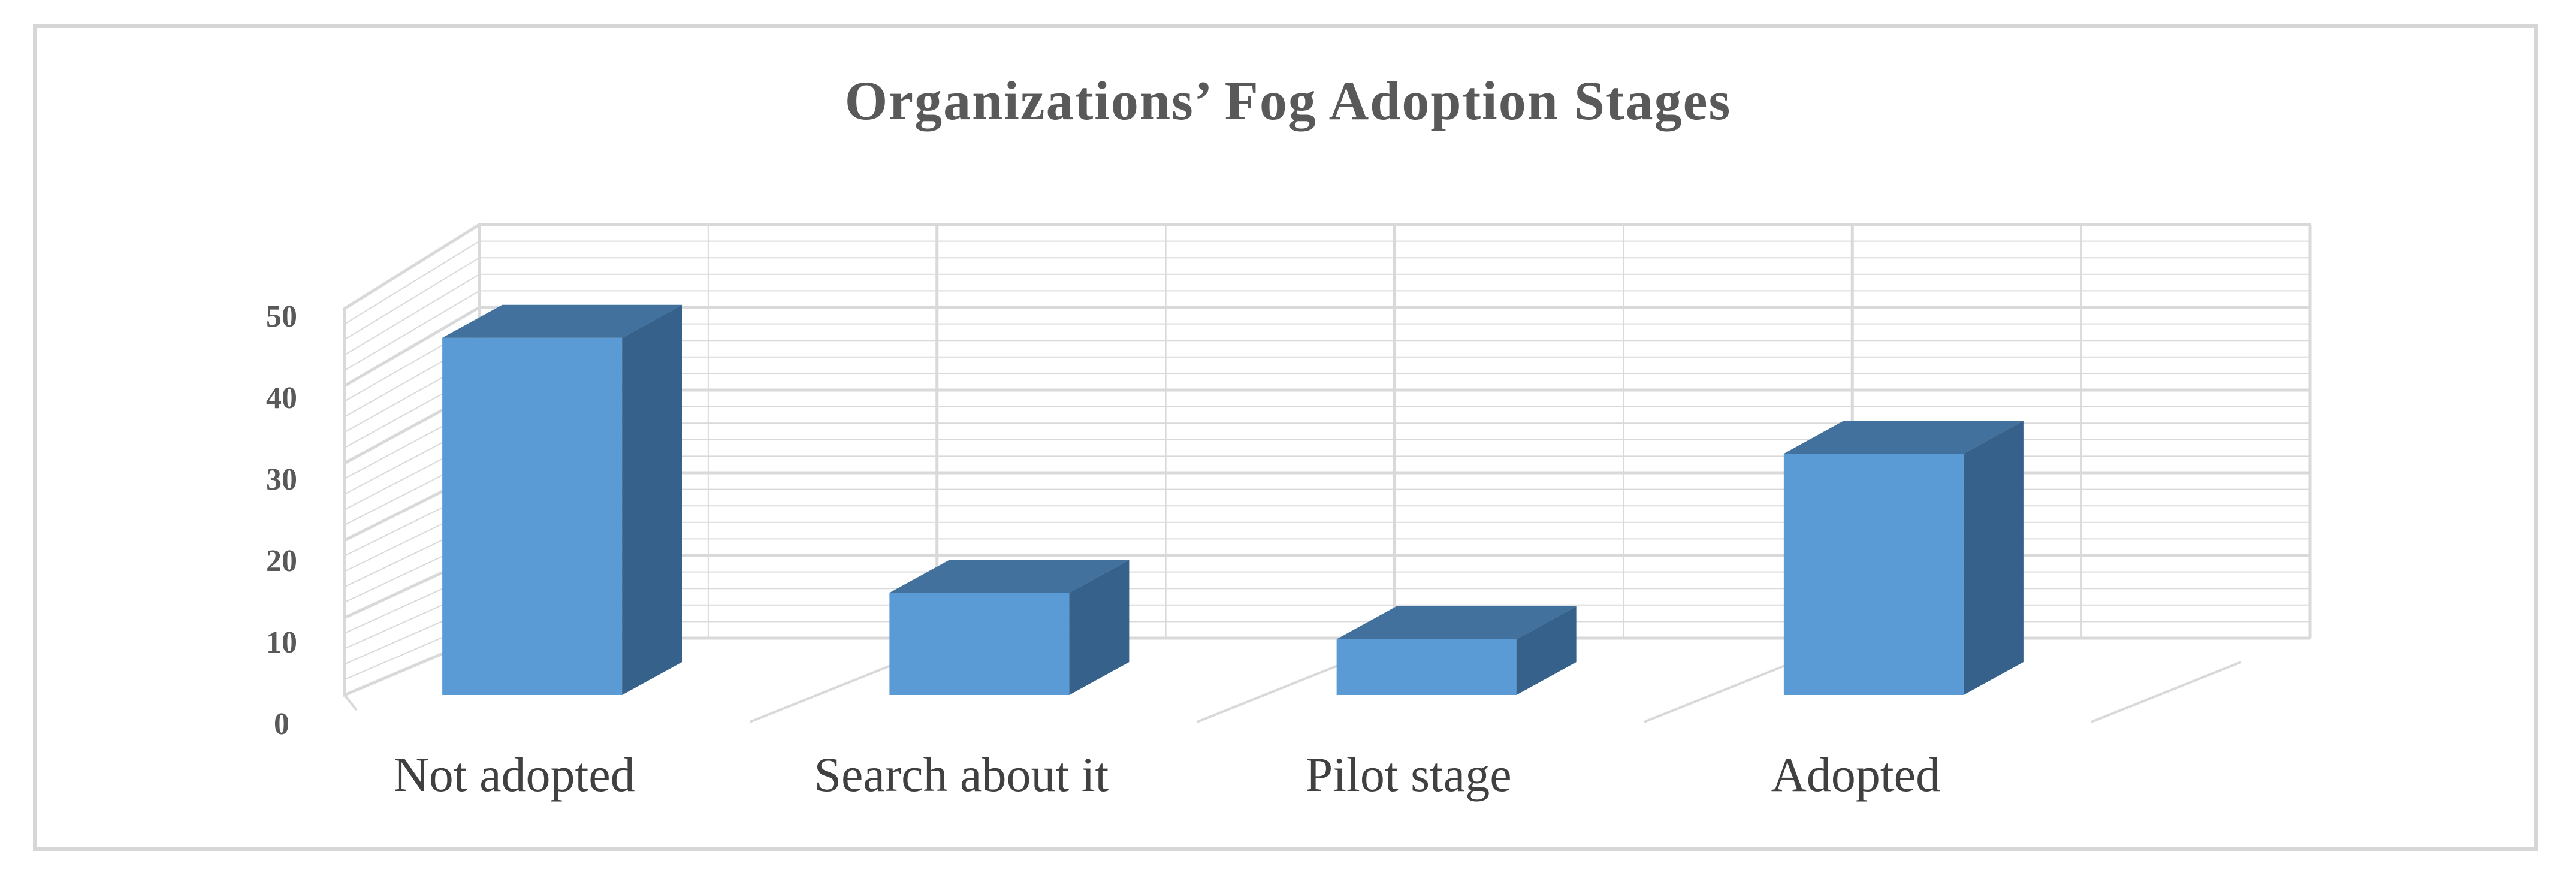 This screenshot has height=876, width=2576. Describe the element at coordinates (282, 643) in the screenshot. I see `y-tick-label: 10` at that location.